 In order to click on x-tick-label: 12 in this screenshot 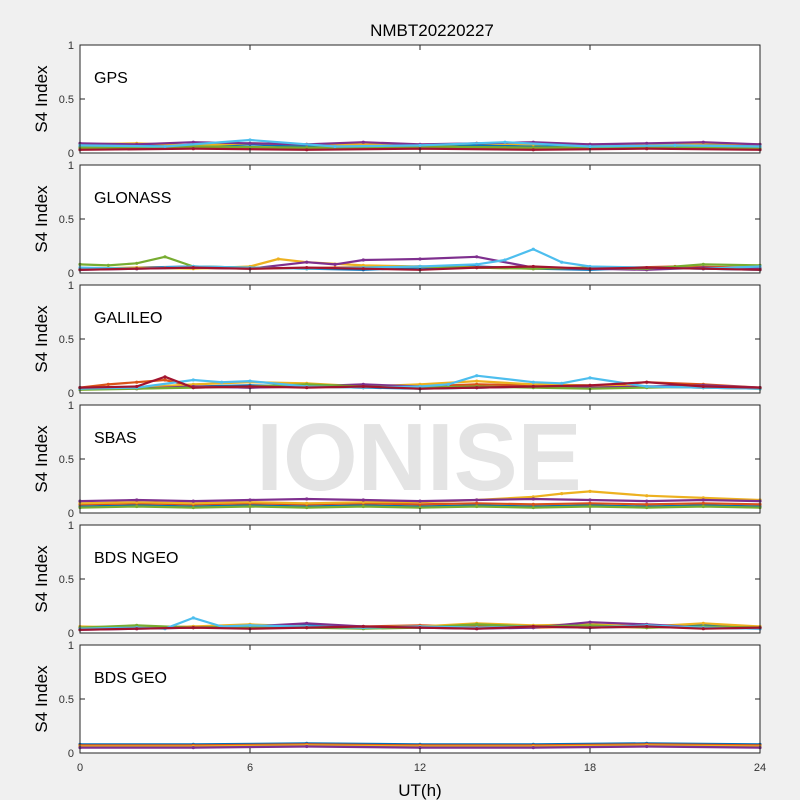, I will do `click(420, 768)`.